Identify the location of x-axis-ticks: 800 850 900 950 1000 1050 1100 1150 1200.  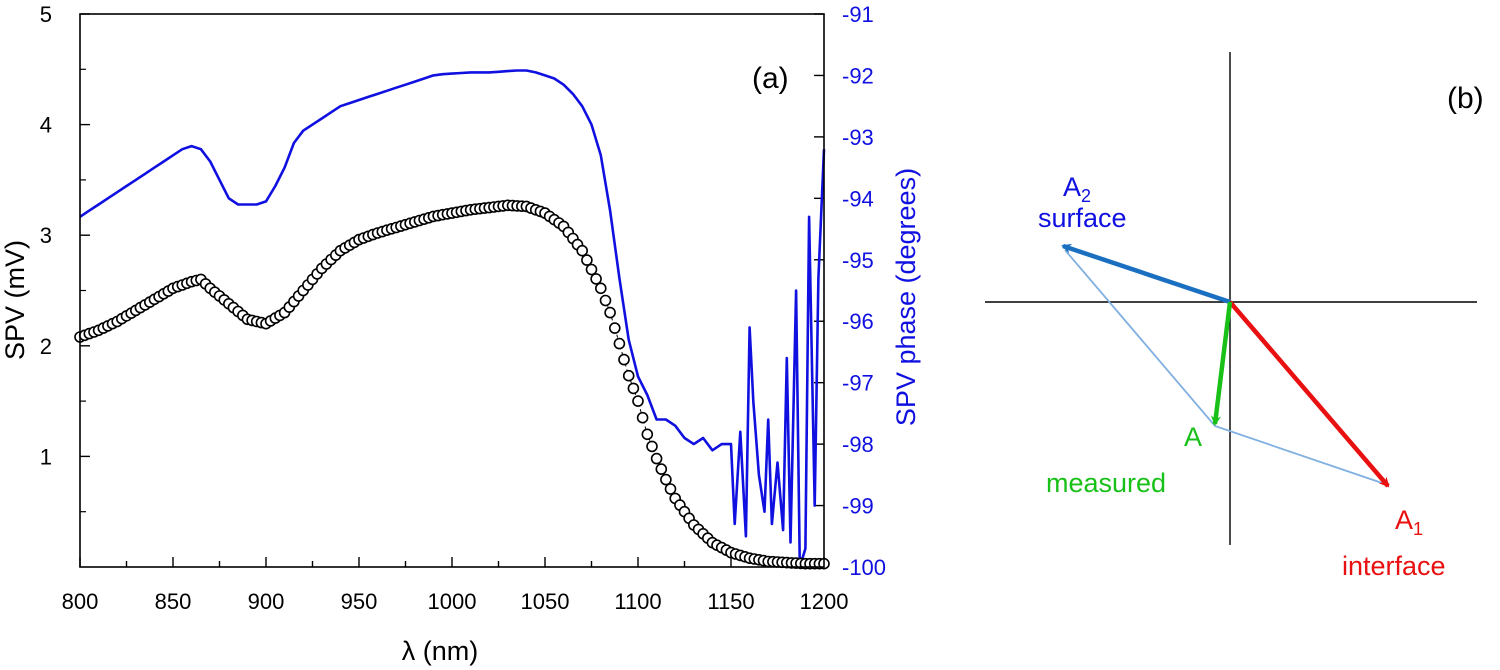
(455, 585).